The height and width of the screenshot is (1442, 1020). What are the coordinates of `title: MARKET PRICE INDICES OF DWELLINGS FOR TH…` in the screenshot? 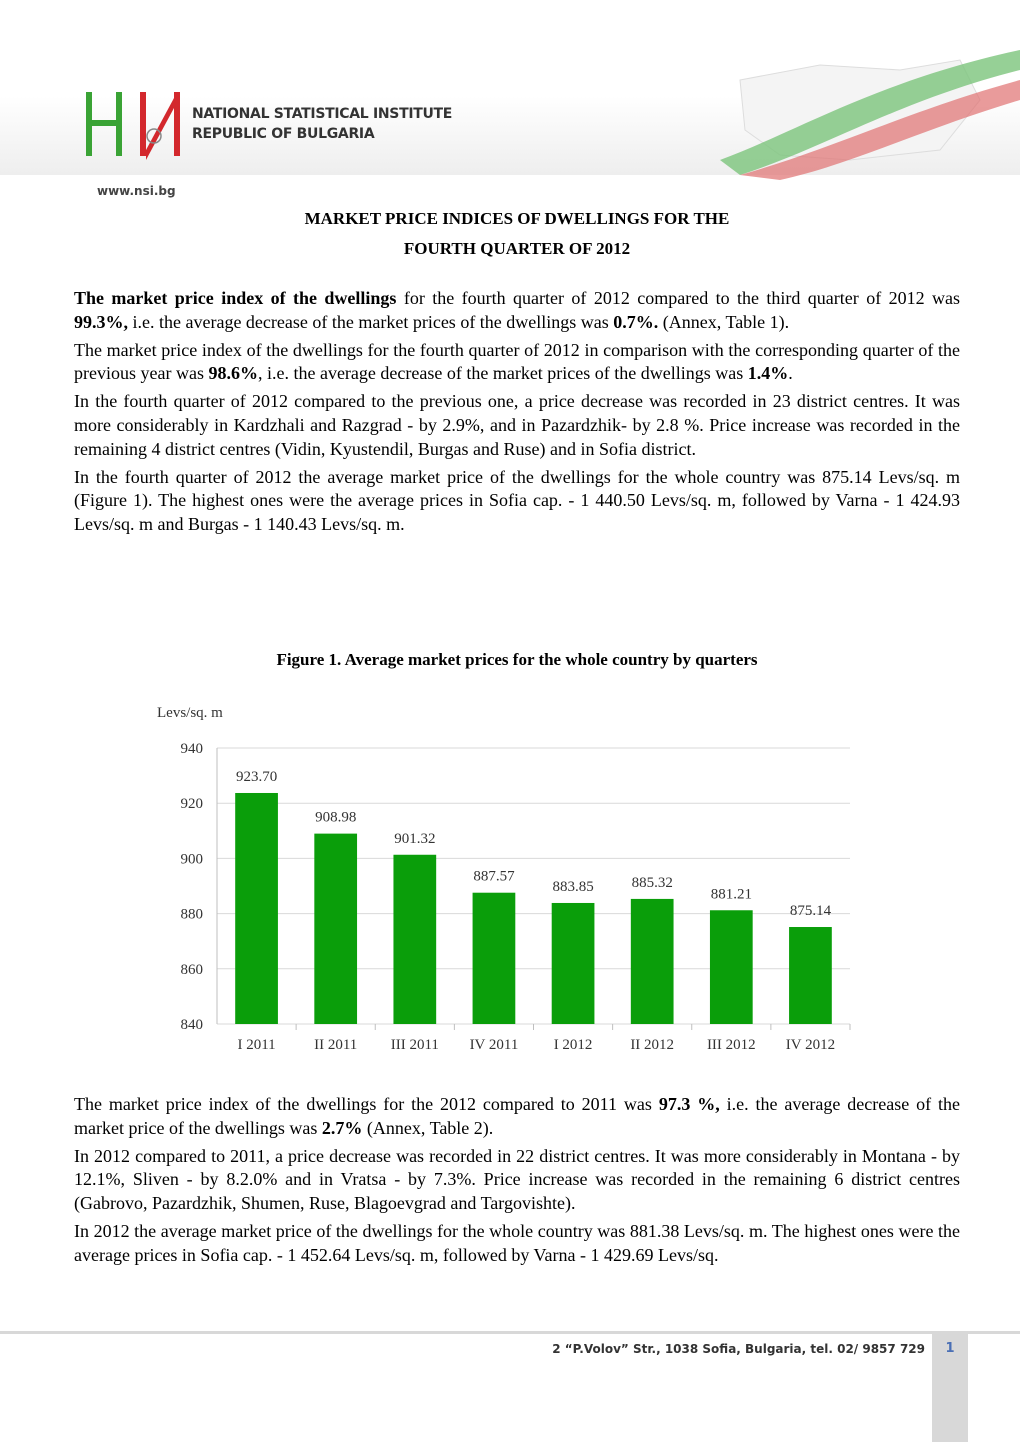 It's located at (510, 234).